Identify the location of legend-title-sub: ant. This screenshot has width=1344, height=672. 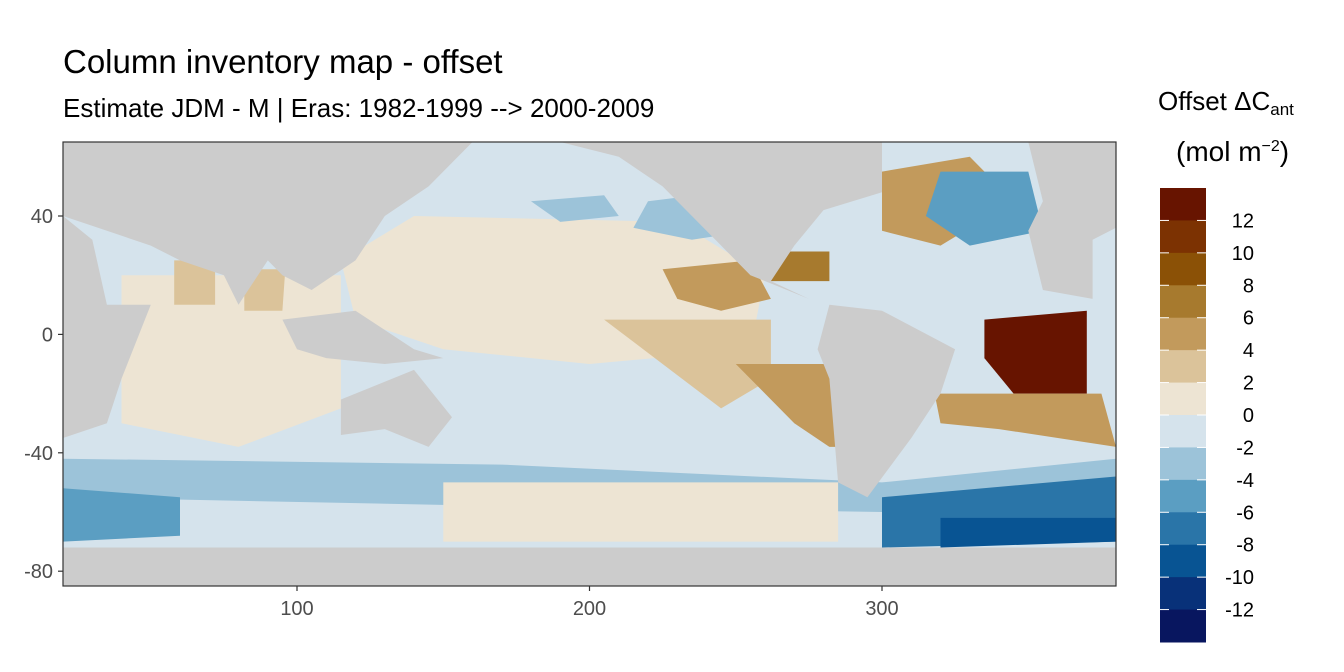
(1282, 109).